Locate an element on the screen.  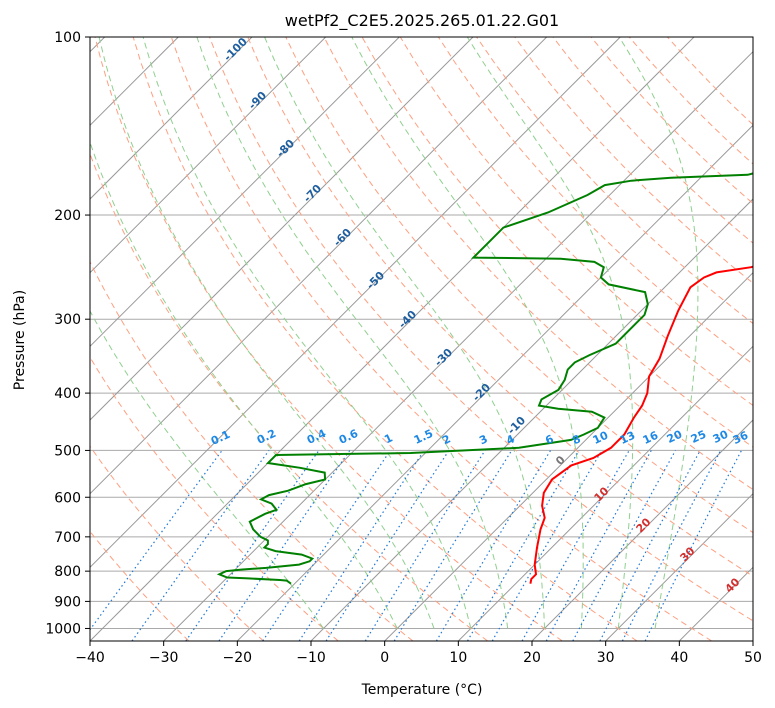
mixing-ratio-label: 16 is located at coordinates (651, 438).